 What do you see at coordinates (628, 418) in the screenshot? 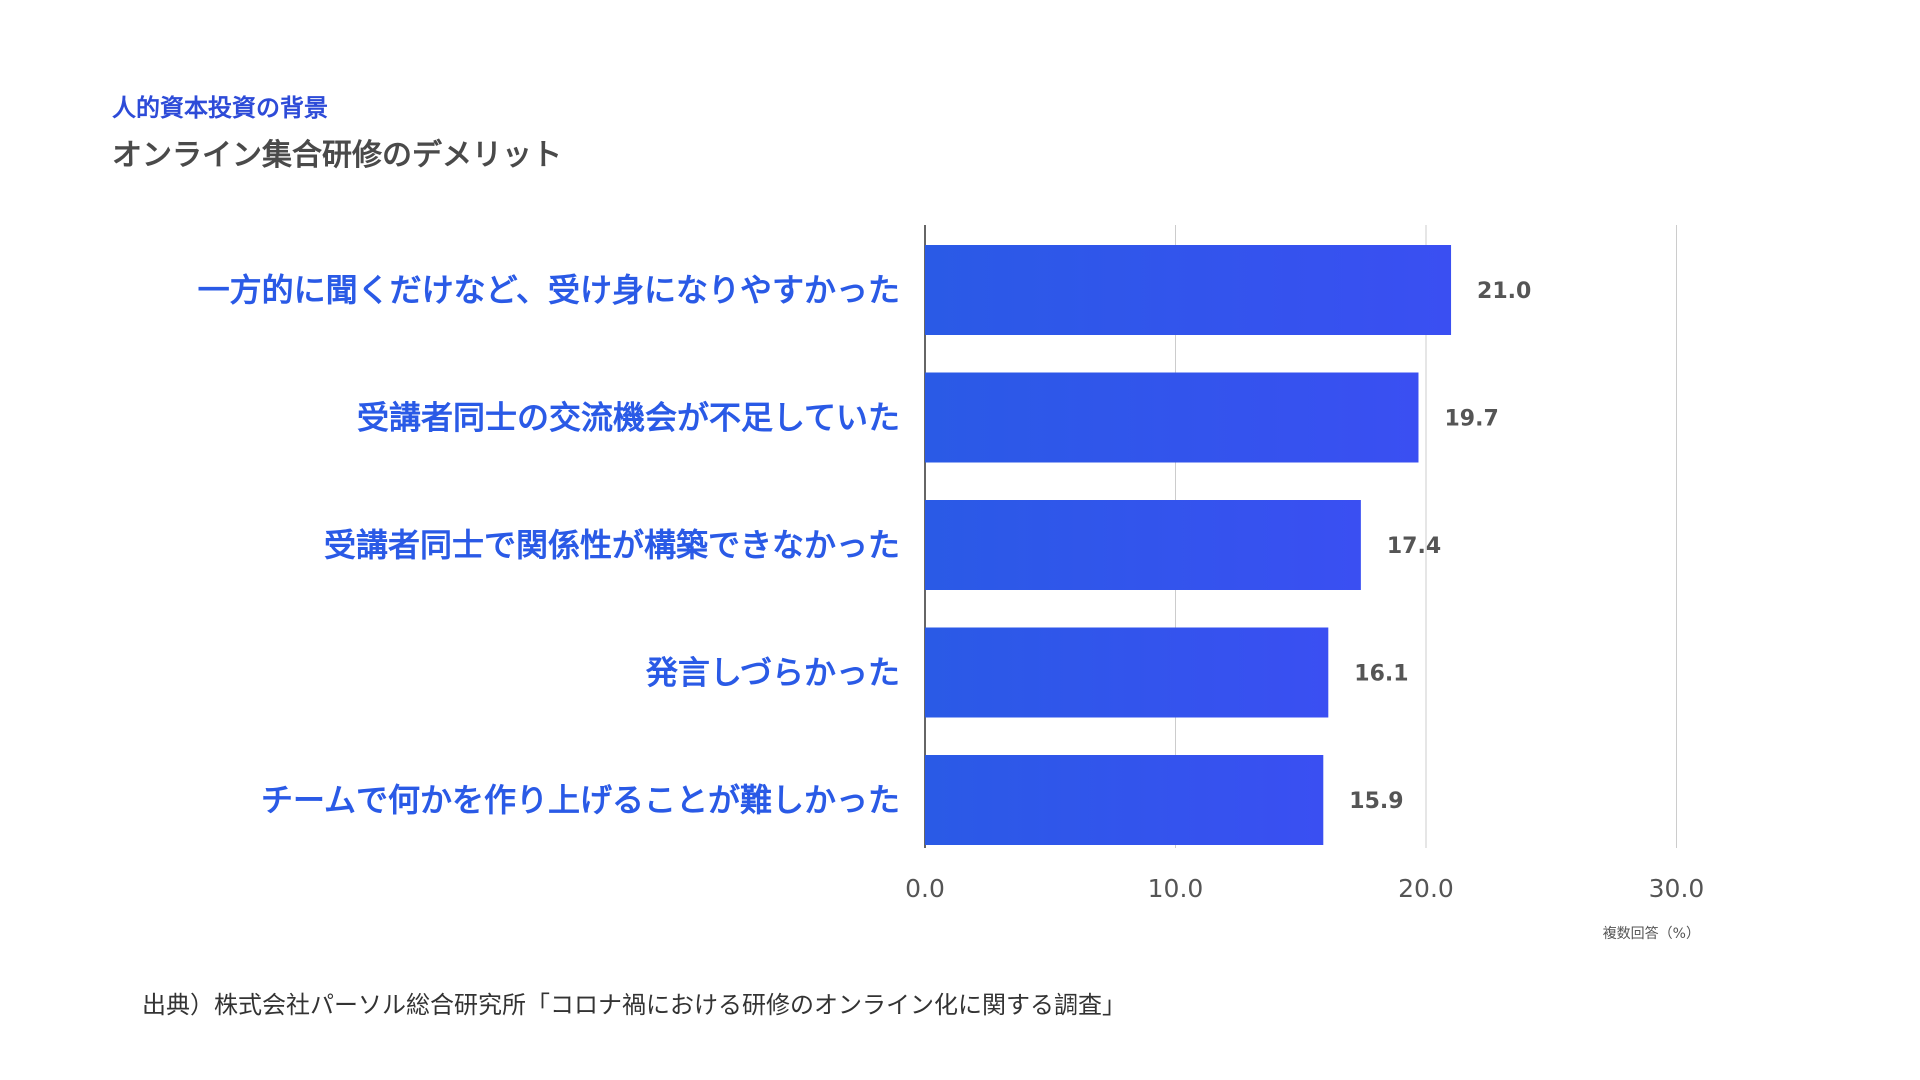
I see `category-label: 受講者同士の交流機会が不足していた` at bounding box center [628, 418].